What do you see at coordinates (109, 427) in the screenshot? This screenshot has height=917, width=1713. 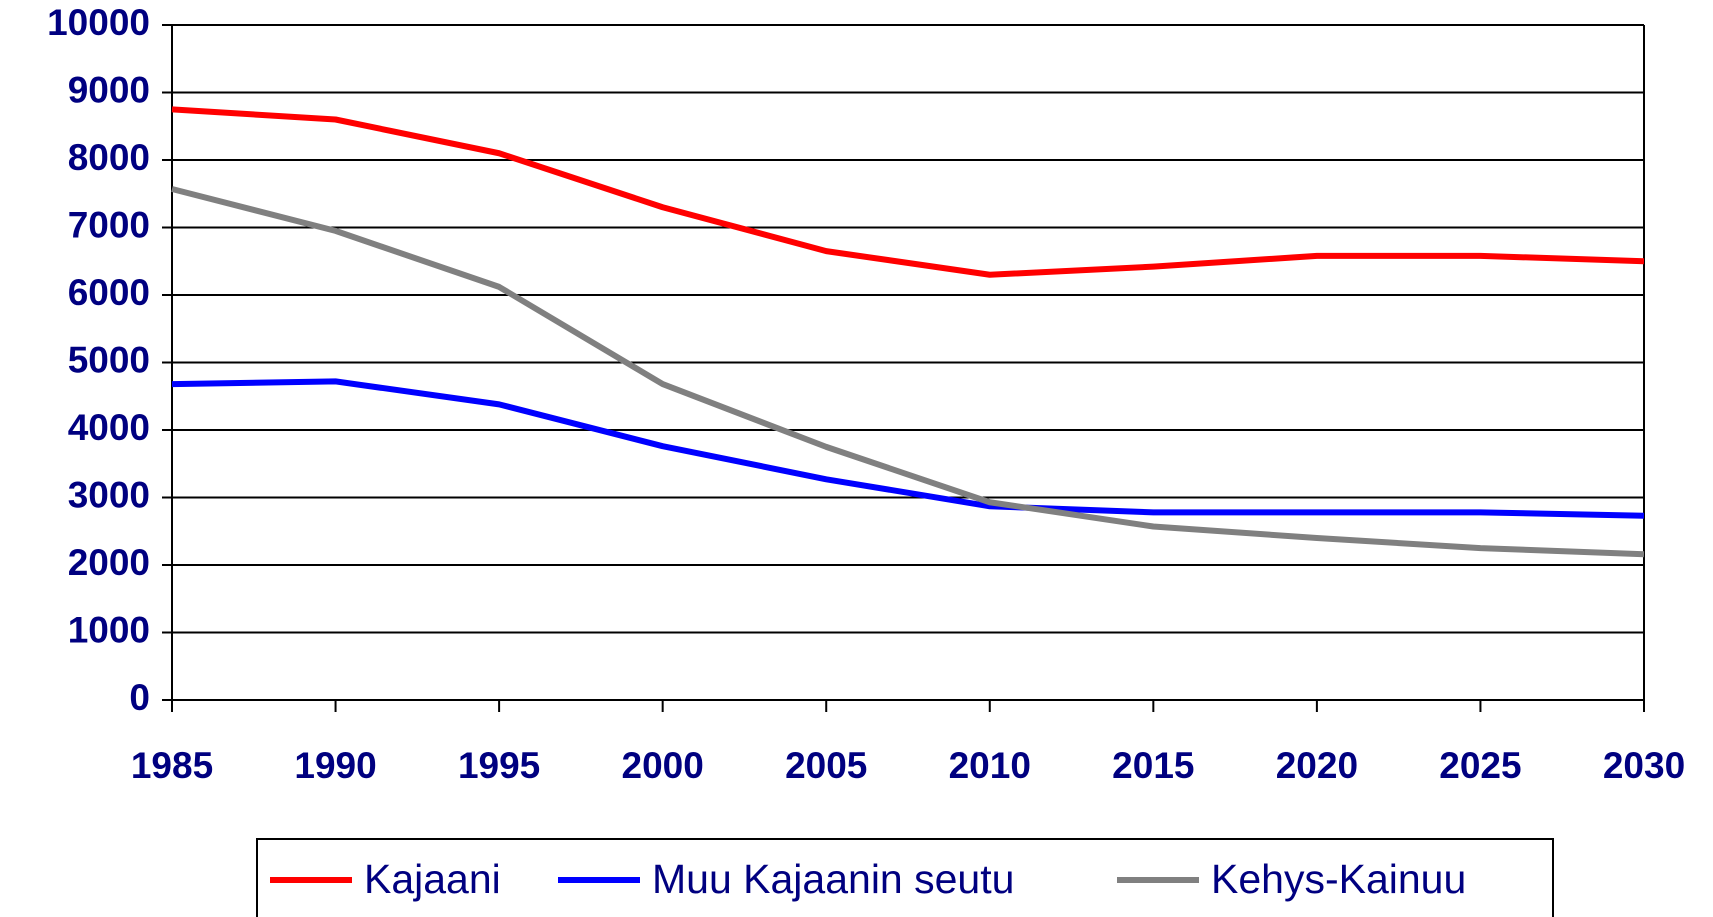 I see `y-tick-label: 4000` at bounding box center [109, 427].